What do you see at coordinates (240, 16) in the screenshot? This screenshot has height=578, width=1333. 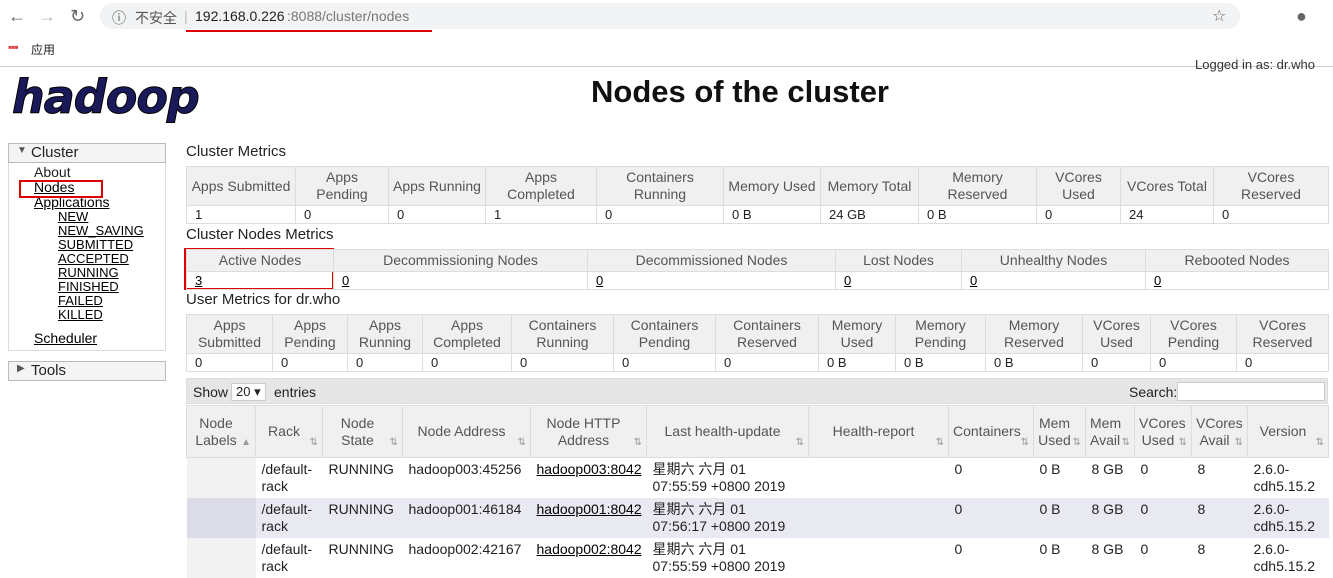 I see `url-host: 192.168.0.226` at bounding box center [240, 16].